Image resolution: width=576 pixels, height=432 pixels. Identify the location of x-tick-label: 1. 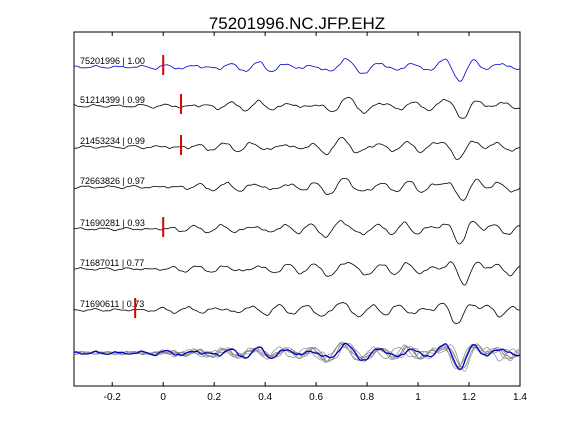
(418, 397).